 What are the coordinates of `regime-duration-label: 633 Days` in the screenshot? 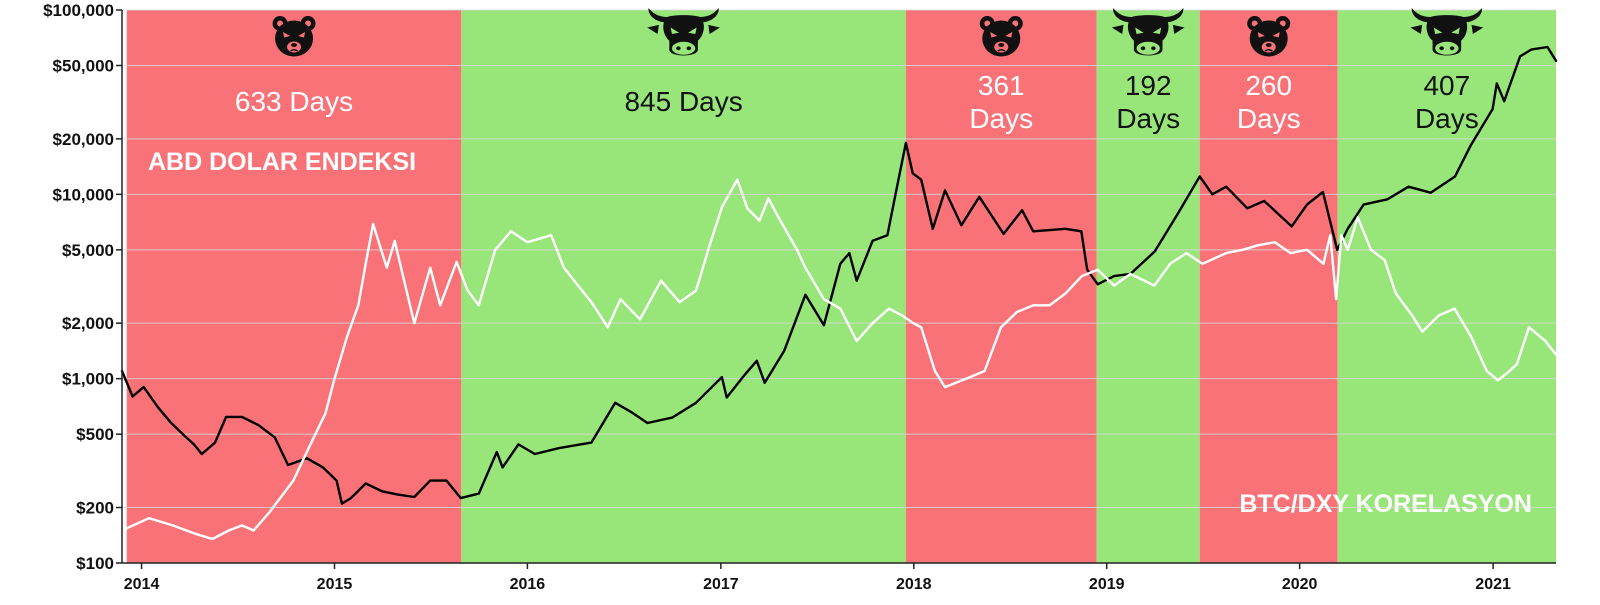 It's located at (294, 101).